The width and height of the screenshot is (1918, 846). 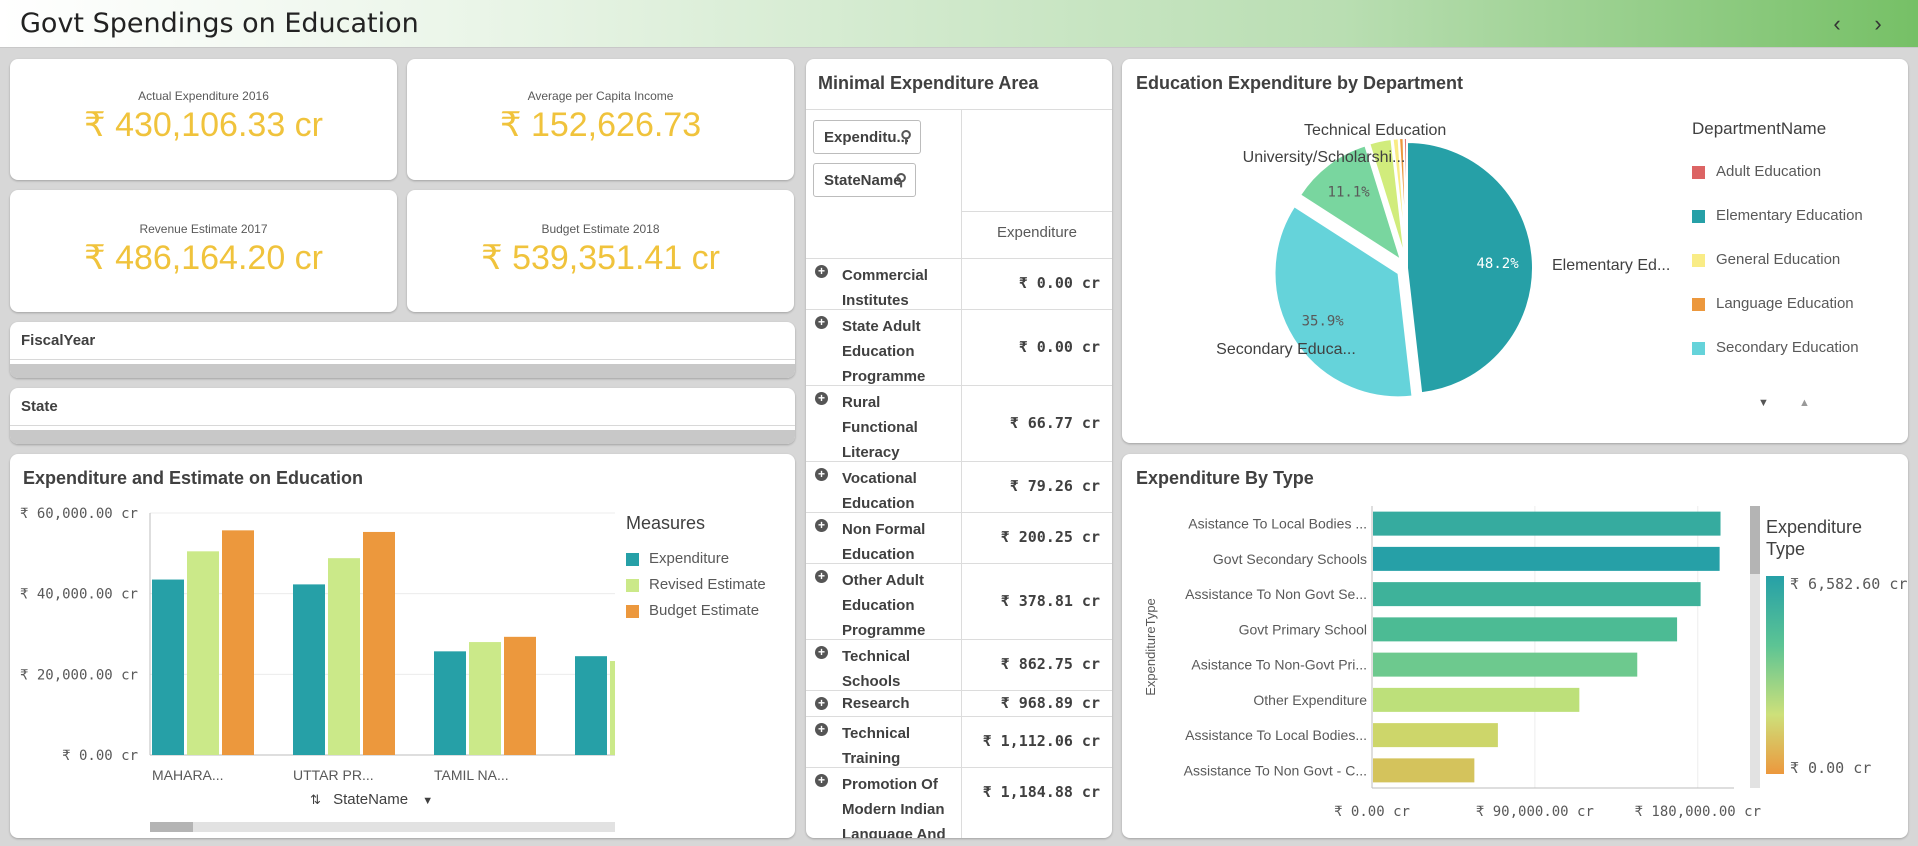 What do you see at coordinates (100, 756) in the screenshot?
I see `ytick-label: ₹ 0.00 cr` at bounding box center [100, 756].